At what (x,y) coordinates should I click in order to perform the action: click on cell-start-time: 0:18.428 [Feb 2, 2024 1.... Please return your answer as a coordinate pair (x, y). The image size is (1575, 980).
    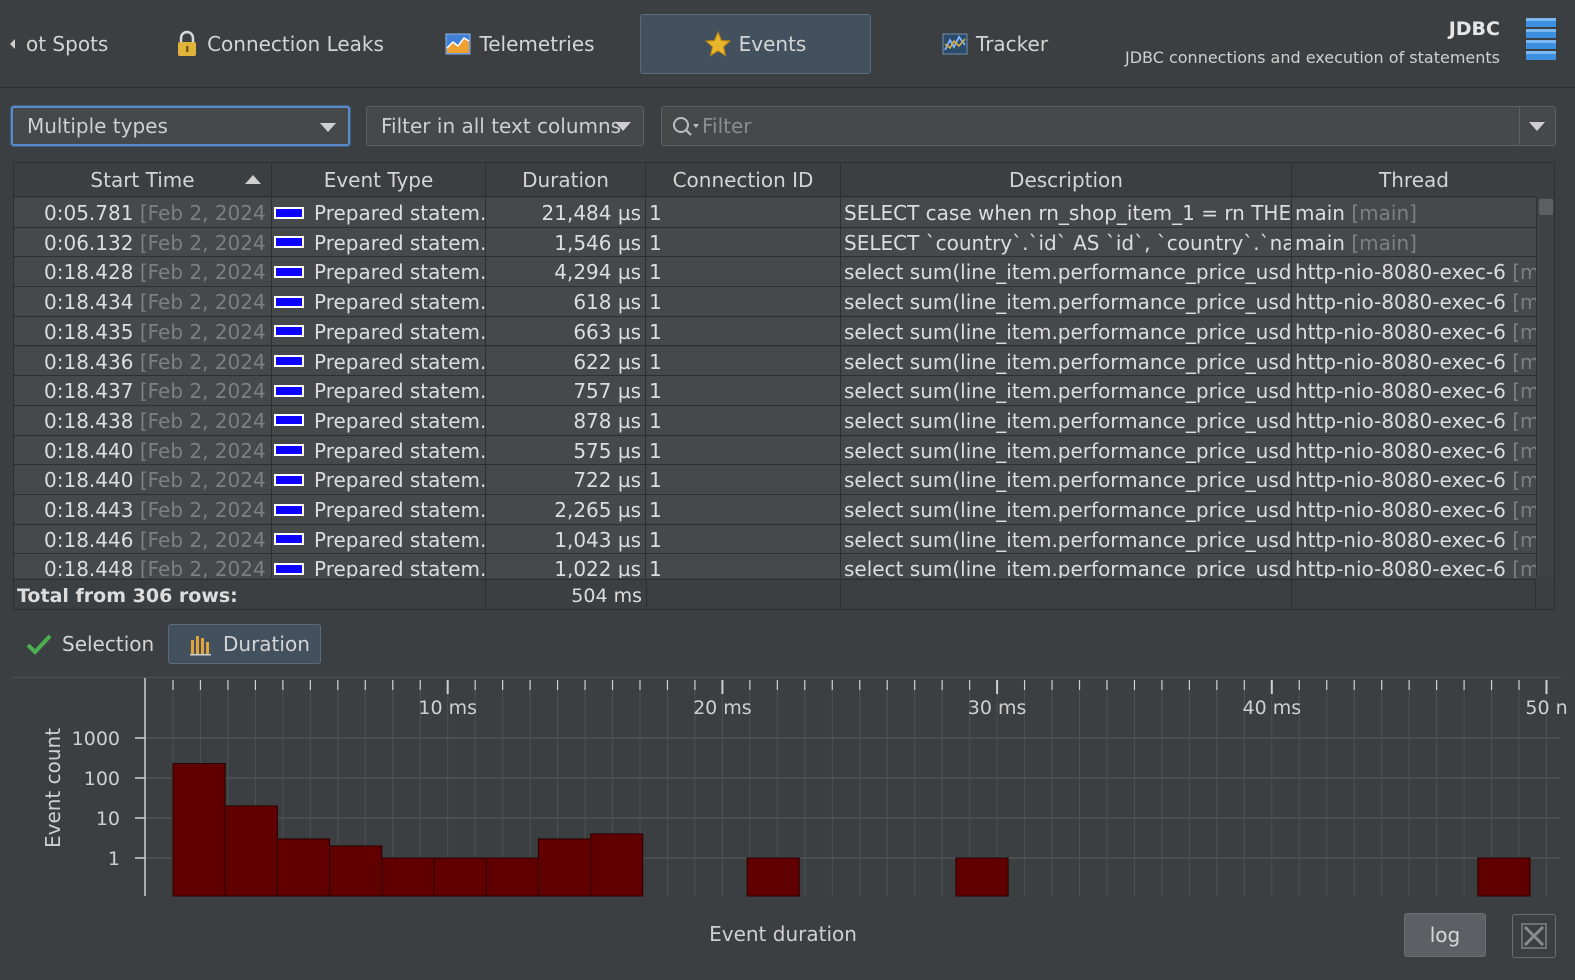
    Looking at the image, I should click on (143, 272).